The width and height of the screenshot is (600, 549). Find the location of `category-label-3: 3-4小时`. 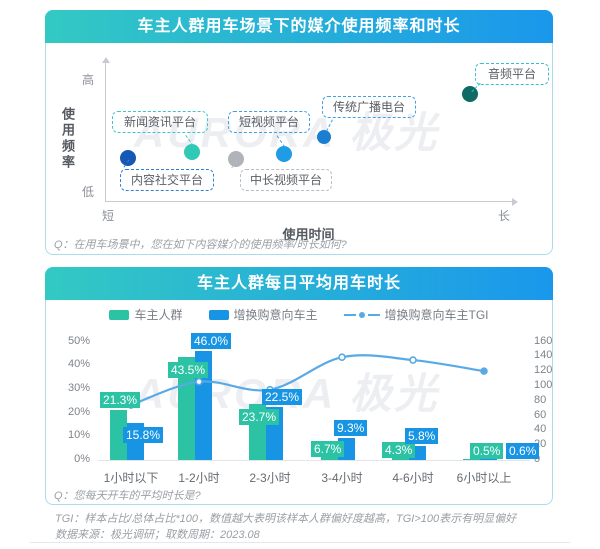

category-label-3: 3-4小时 is located at coordinates (342, 478).